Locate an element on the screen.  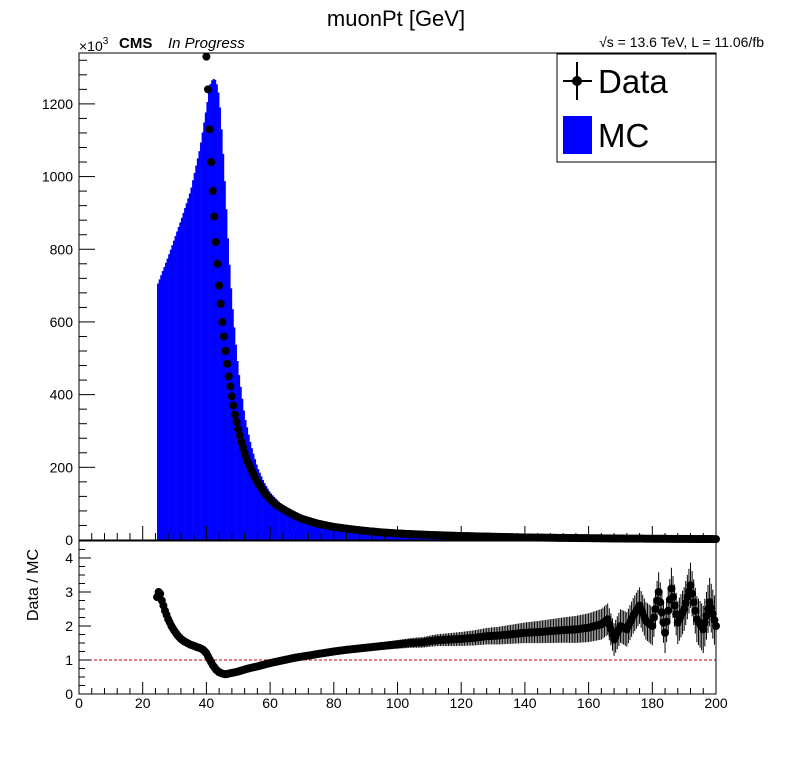
sqrt-symbol: √ is located at coordinates (603, 42).